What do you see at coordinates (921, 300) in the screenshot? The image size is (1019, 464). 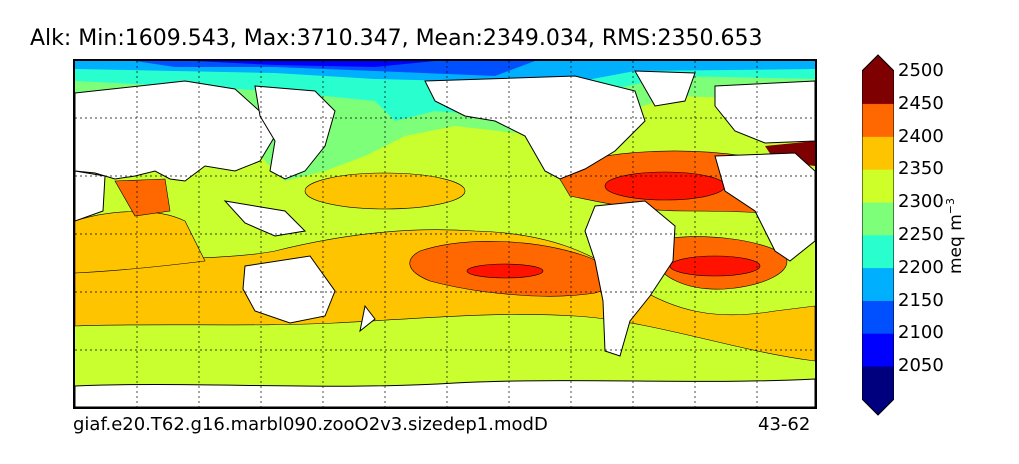 I see `colorbar-tick-label: 2150` at bounding box center [921, 300].